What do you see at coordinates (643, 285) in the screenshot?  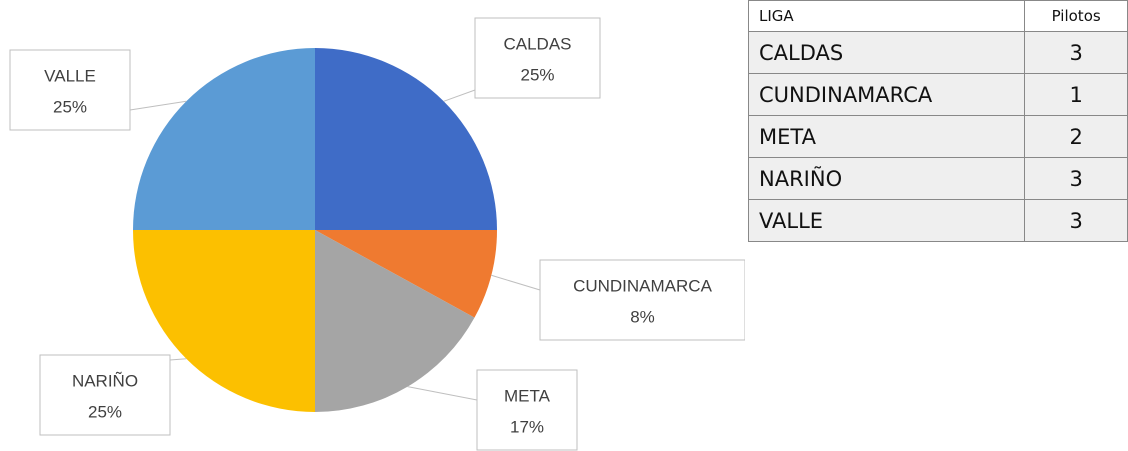 I see `category-label: CUNDINAMARCA` at bounding box center [643, 285].